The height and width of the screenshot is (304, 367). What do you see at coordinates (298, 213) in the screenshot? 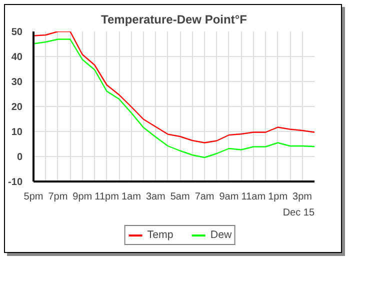
I see `text: Dec 15` at bounding box center [298, 213].